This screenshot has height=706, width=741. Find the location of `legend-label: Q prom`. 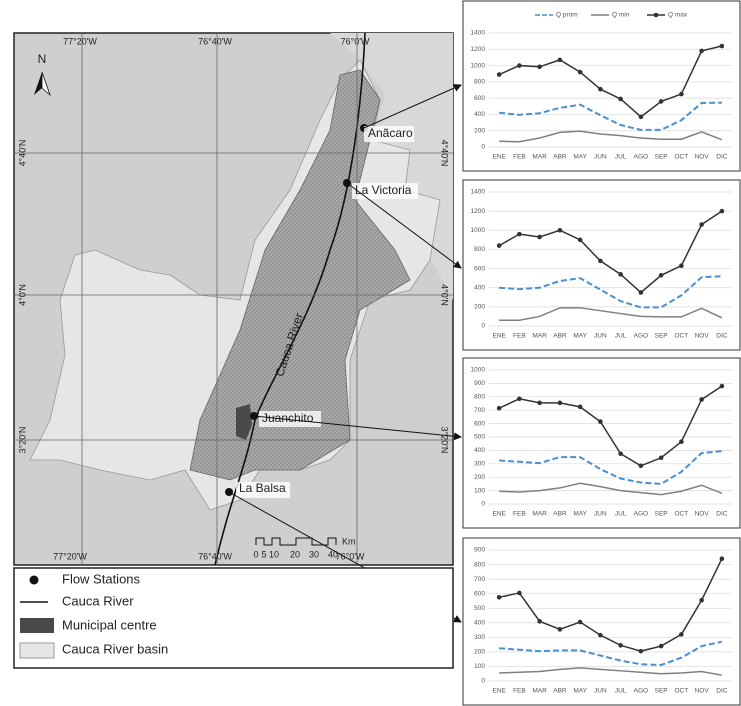

legend-label: Q prom is located at coordinates (567, 15).